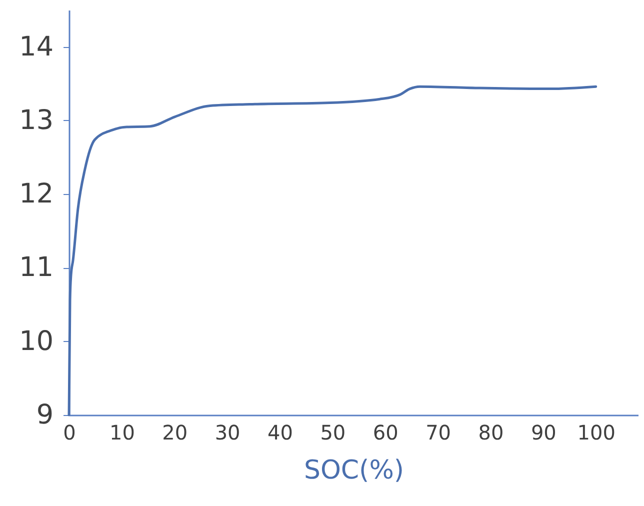  What do you see at coordinates (280, 432) in the screenshot?
I see `x-tick-label: 40` at bounding box center [280, 432].